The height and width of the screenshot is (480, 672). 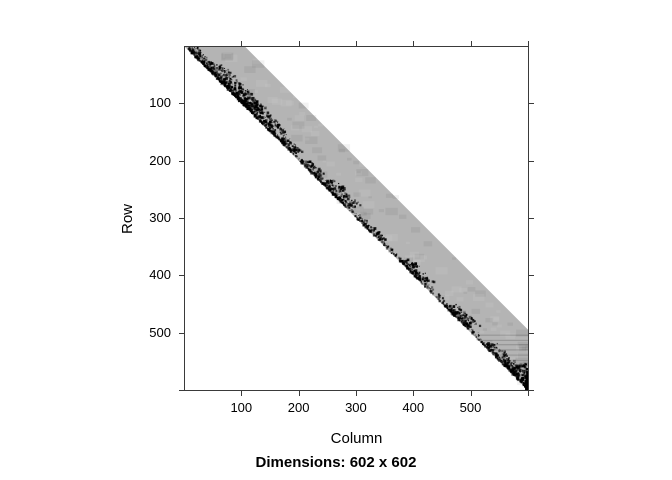 What do you see at coordinates (356, 407) in the screenshot?
I see `x-tick-label: 300` at bounding box center [356, 407].